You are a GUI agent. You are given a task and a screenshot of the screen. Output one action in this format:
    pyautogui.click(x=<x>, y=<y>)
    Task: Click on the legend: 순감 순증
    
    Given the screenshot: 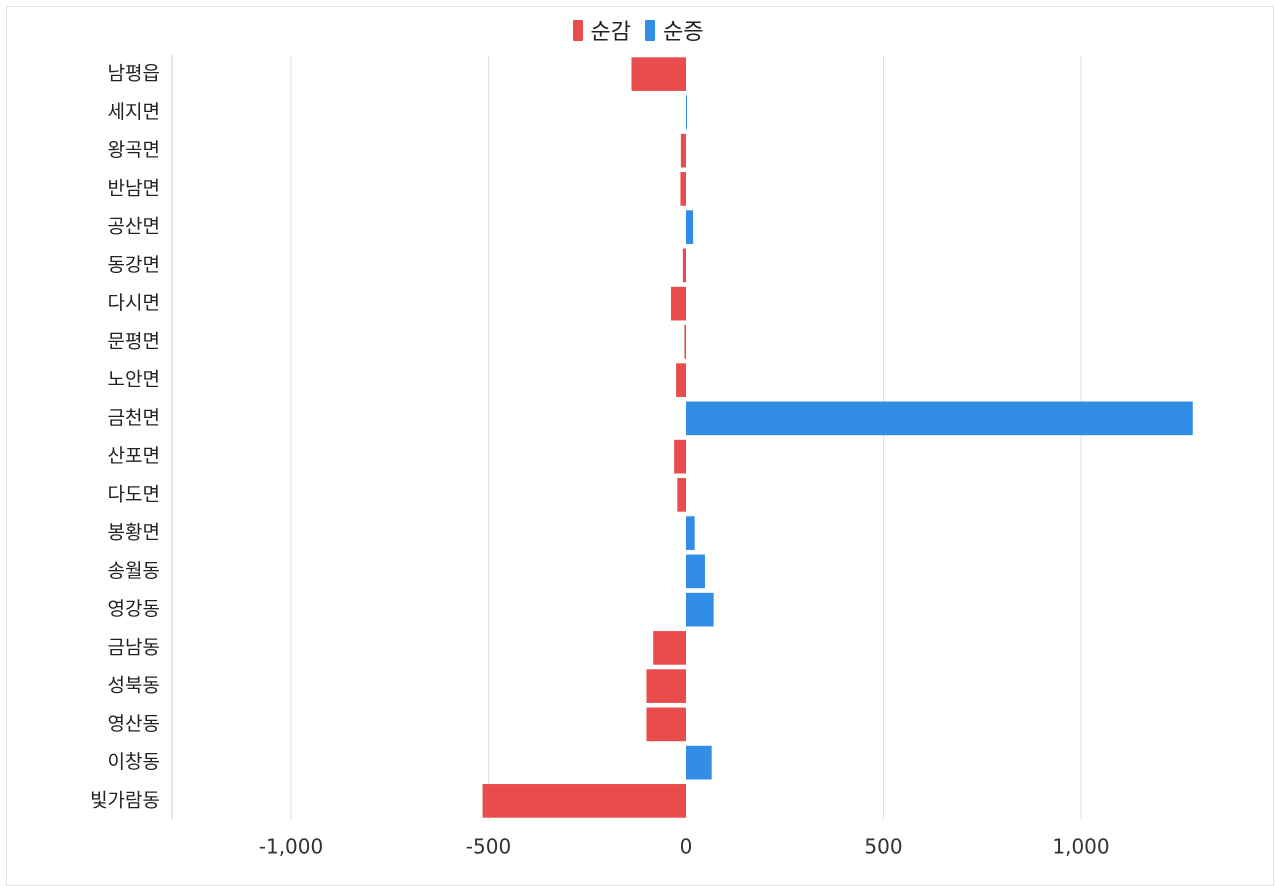 What is the action you would take?
    pyautogui.click(x=638, y=30)
    